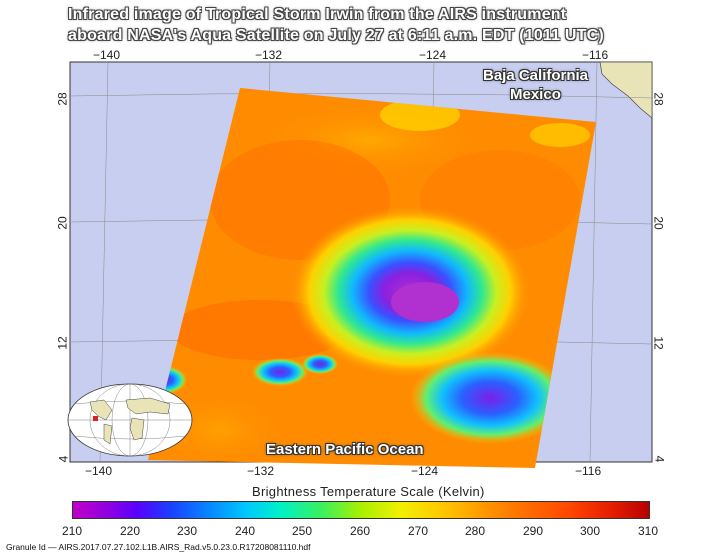 Image resolution: width=720 pixels, height=556 pixels. What do you see at coordinates (345, 449) in the screenshot?
I see `ocean-label: Eastern Pacific Ocean` at bounding box center [345, 449].